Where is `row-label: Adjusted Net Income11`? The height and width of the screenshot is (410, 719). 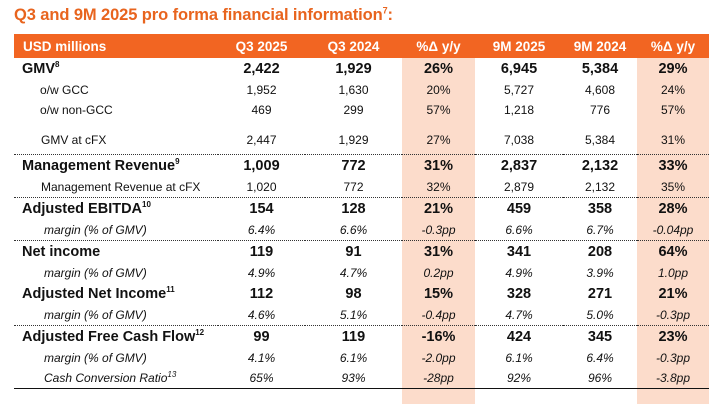
row-label: Adjusted Net Income11 is located at coordinates (98, 293).